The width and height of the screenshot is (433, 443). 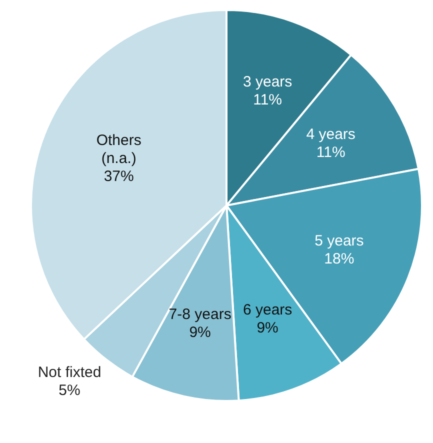 I want to click on slice-label: 4 years, so click(x=331, y=134).